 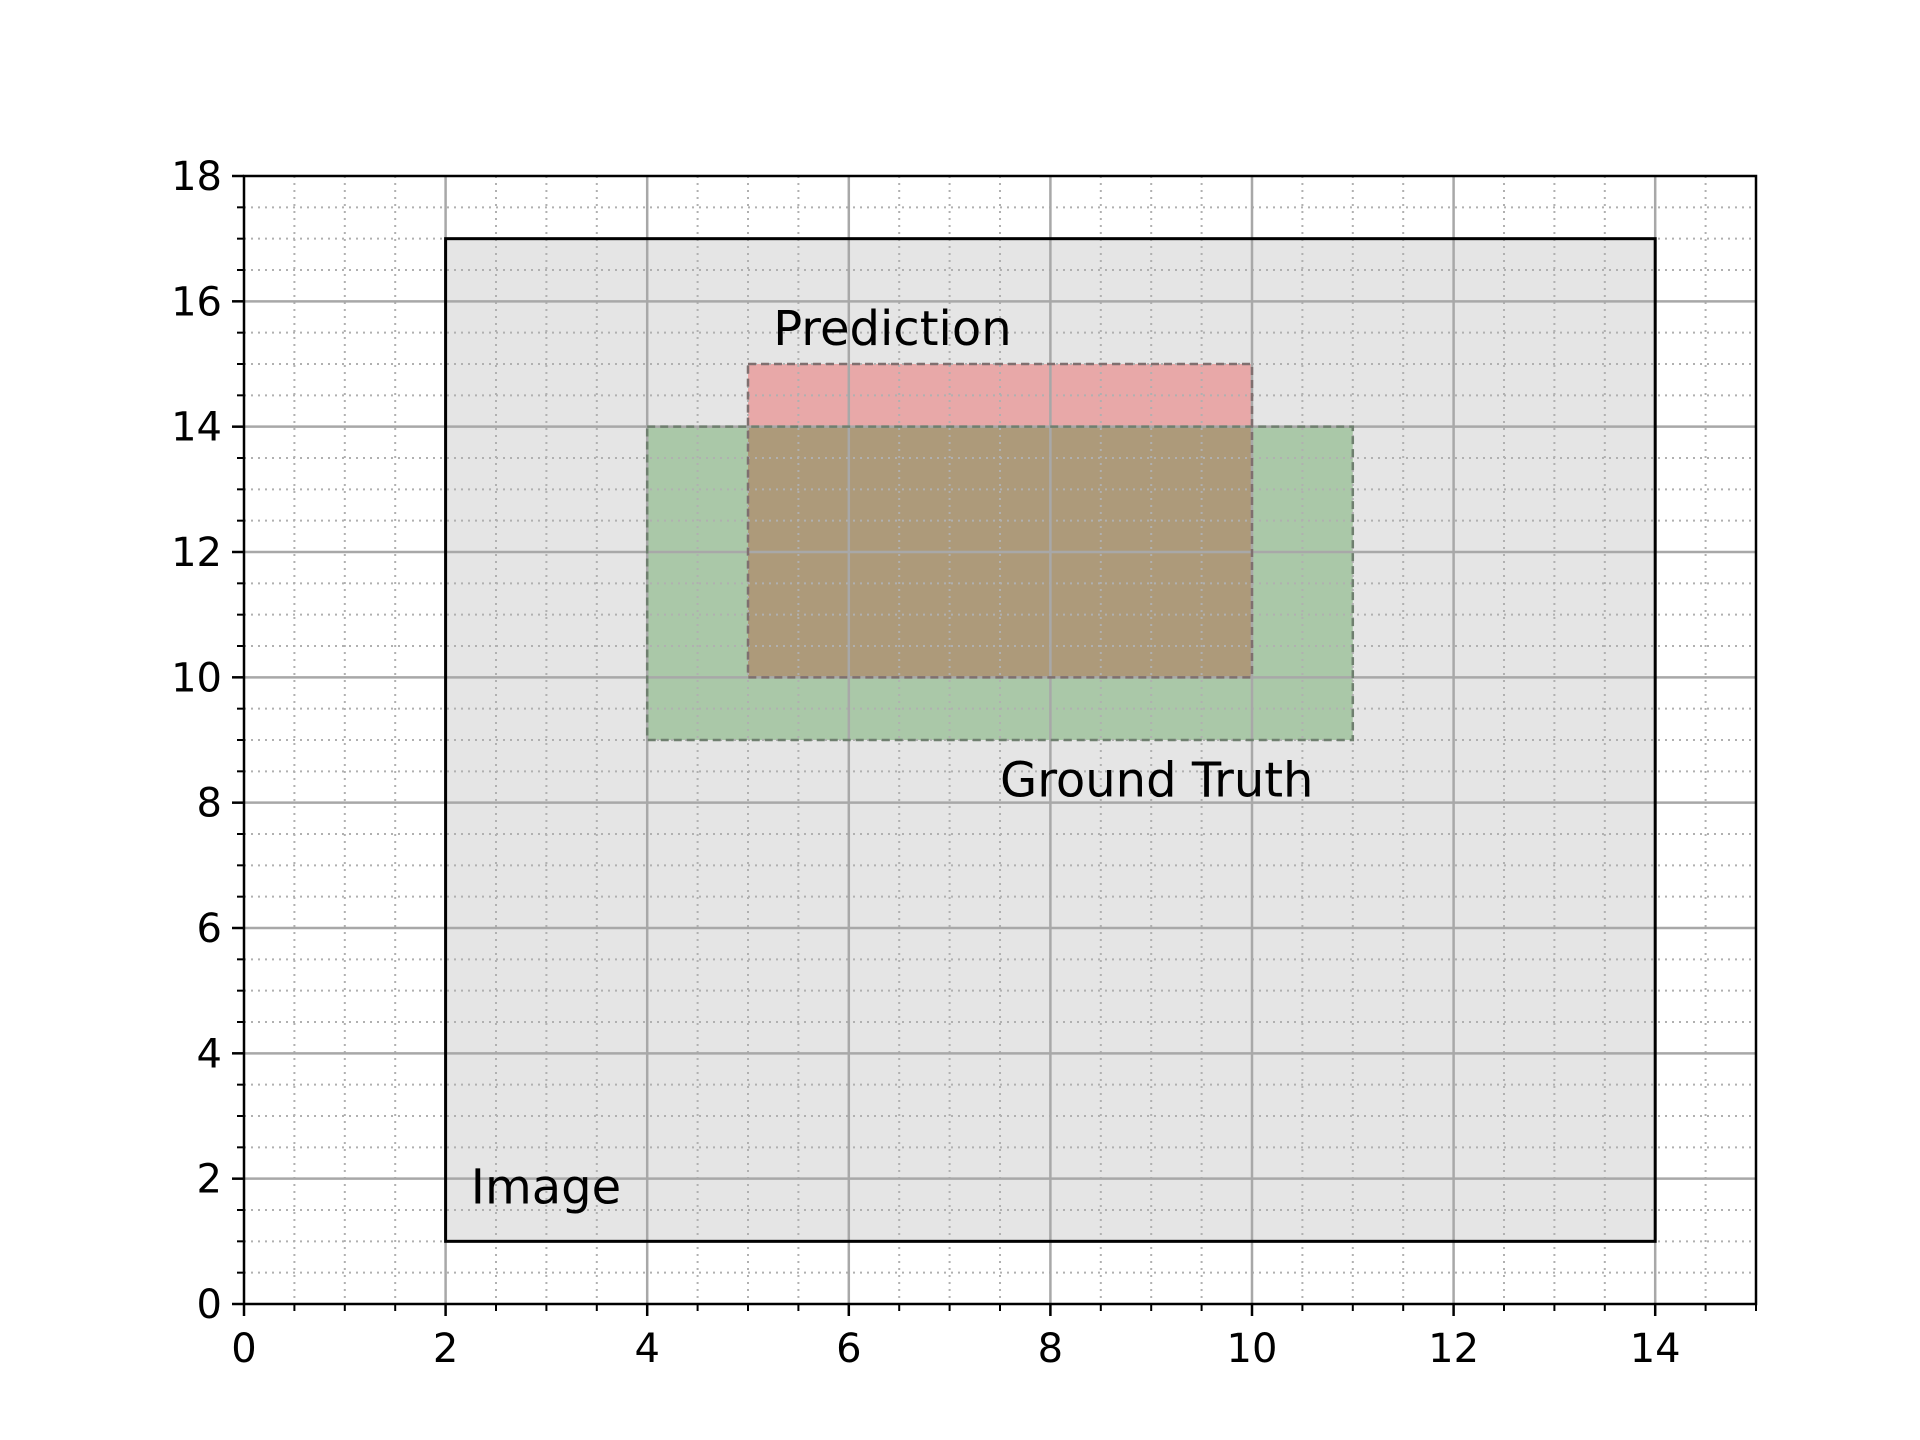 What do you see at coordinates (1252, 1349) in the screenshot?
I see `x-tick-label: 10` at bounding box center [1252, 1349].